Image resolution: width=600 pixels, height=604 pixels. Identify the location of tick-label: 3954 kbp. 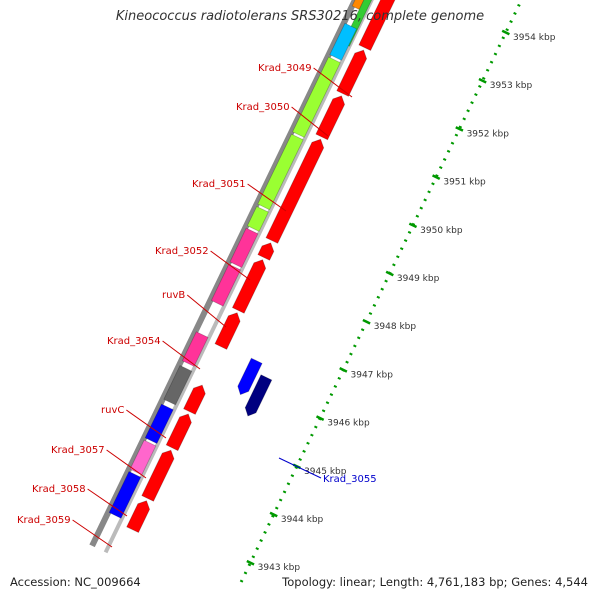
(534, 38).